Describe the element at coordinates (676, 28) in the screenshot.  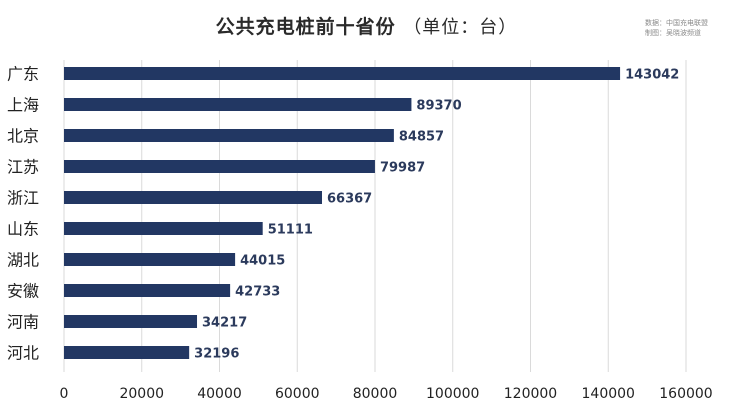
I see `source-note: 数据：中国充电联盟 制图：吴晓波频道` at that location.